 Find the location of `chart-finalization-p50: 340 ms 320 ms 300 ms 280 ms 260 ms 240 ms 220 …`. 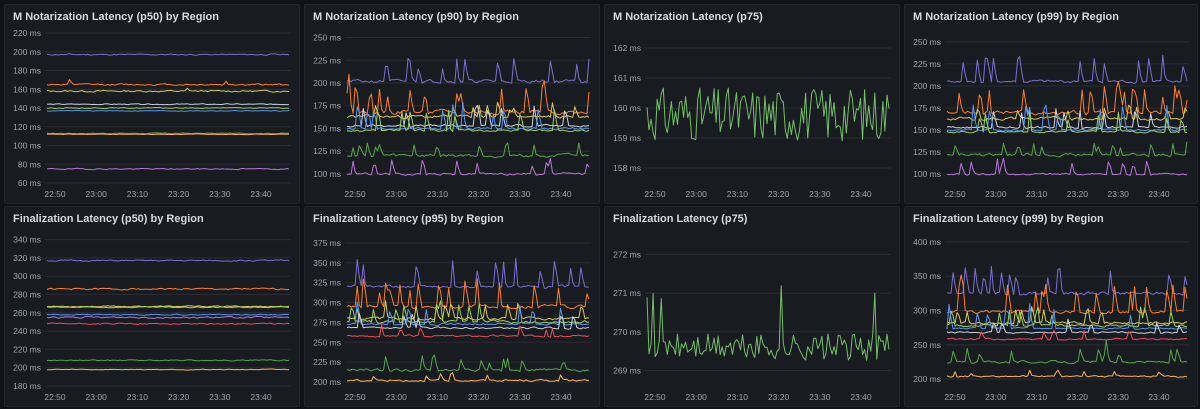

chart-finalization-p50: 340 ms 320 ms 300 ms 280 ms 260 ms 240 ms 220 … is located at coordinates (152, 318).